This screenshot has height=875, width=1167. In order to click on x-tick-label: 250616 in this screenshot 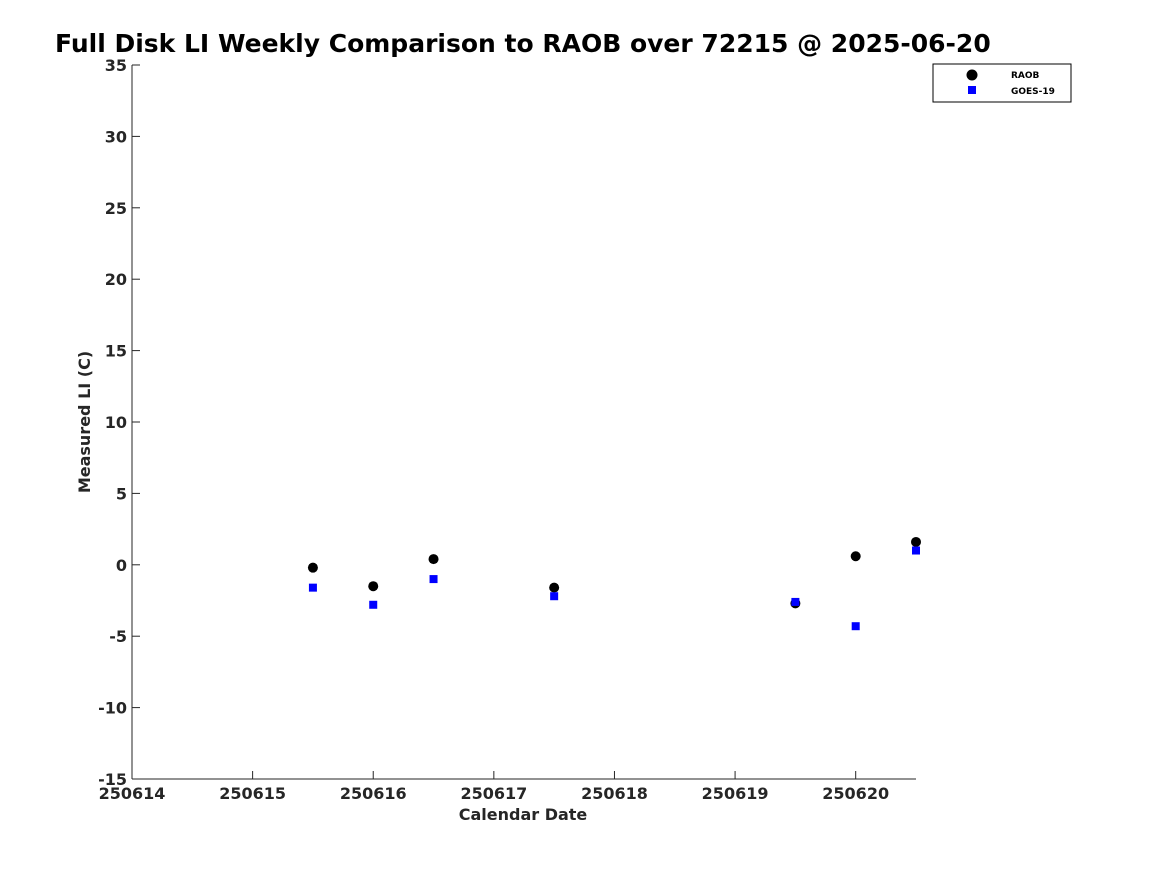, I will do `click(373, 793)`.